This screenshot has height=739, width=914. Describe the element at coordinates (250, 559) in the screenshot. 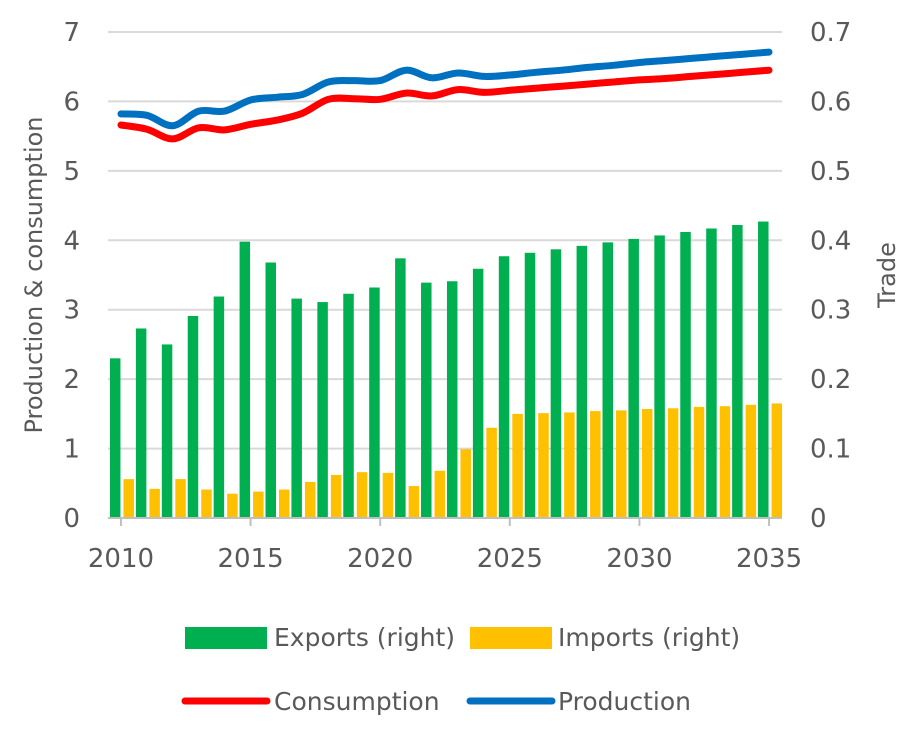

I see `x-tick-label: 2015` at that location.